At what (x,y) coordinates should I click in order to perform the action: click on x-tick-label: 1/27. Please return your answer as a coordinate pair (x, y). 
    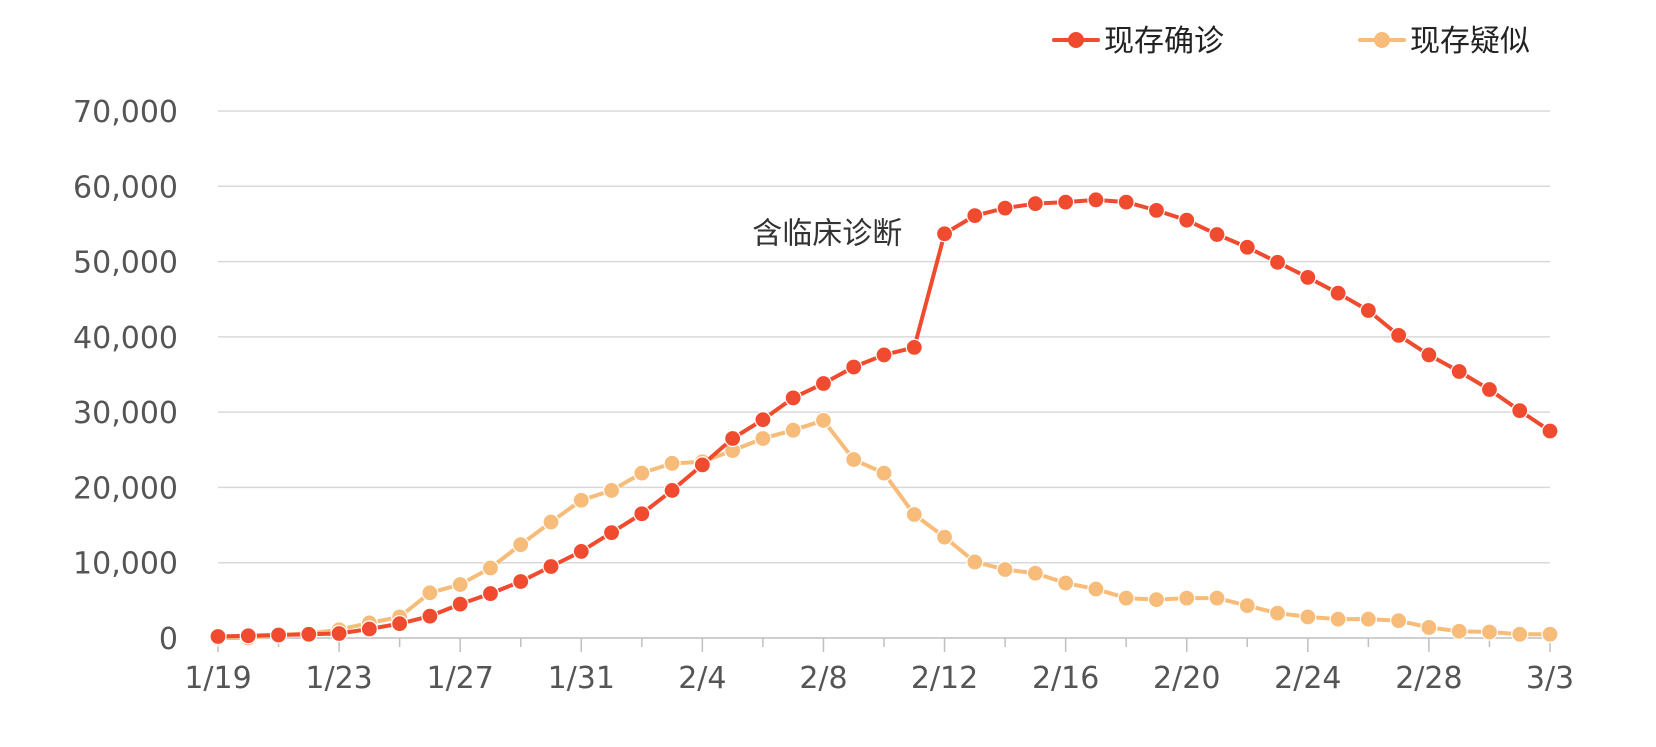
    Looking at the image, I should click on (459, 678).